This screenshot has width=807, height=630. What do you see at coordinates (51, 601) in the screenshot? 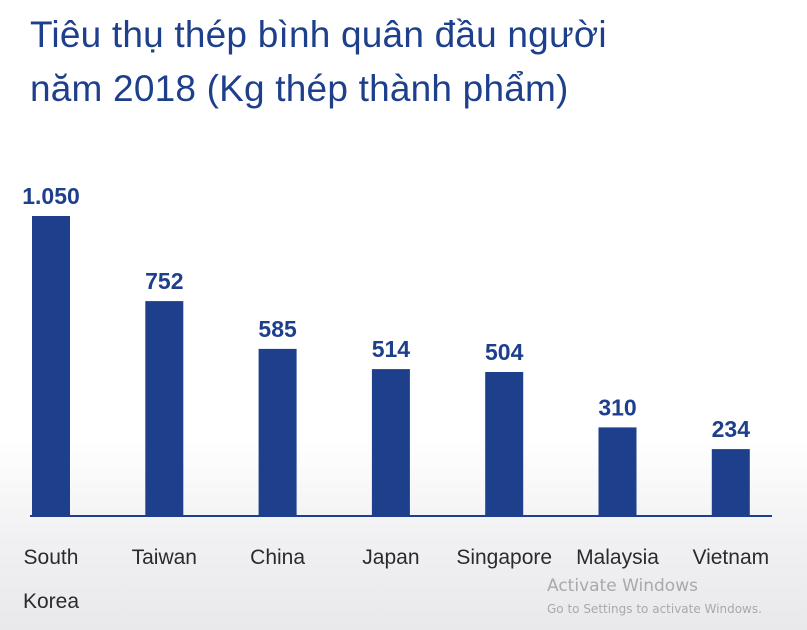
I see `category-label-line: Korea` at bounding box center [51, 601].